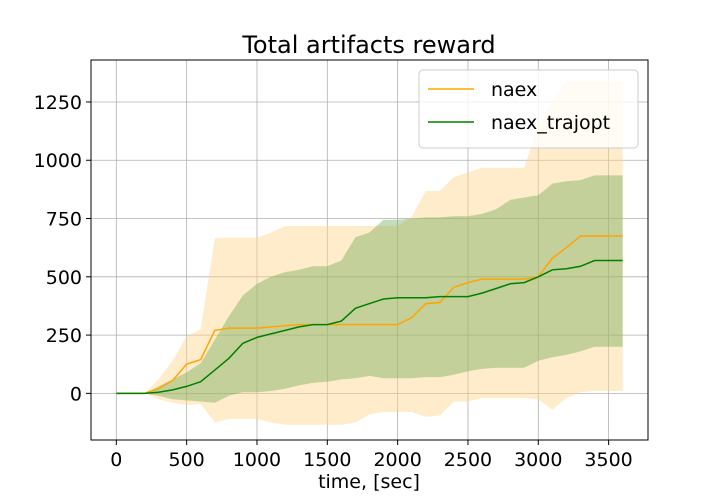  Describe the element at coordinates (368, 45) in the screenshot. I see `chart-title: Total artifacts reward` at that location.